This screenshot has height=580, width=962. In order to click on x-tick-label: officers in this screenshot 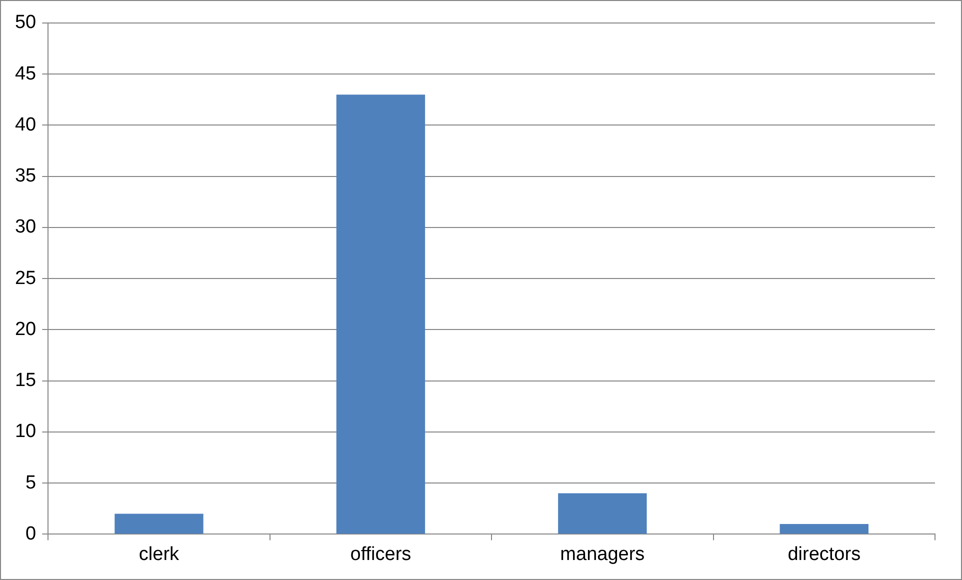, I will do `click(381, 554)`.